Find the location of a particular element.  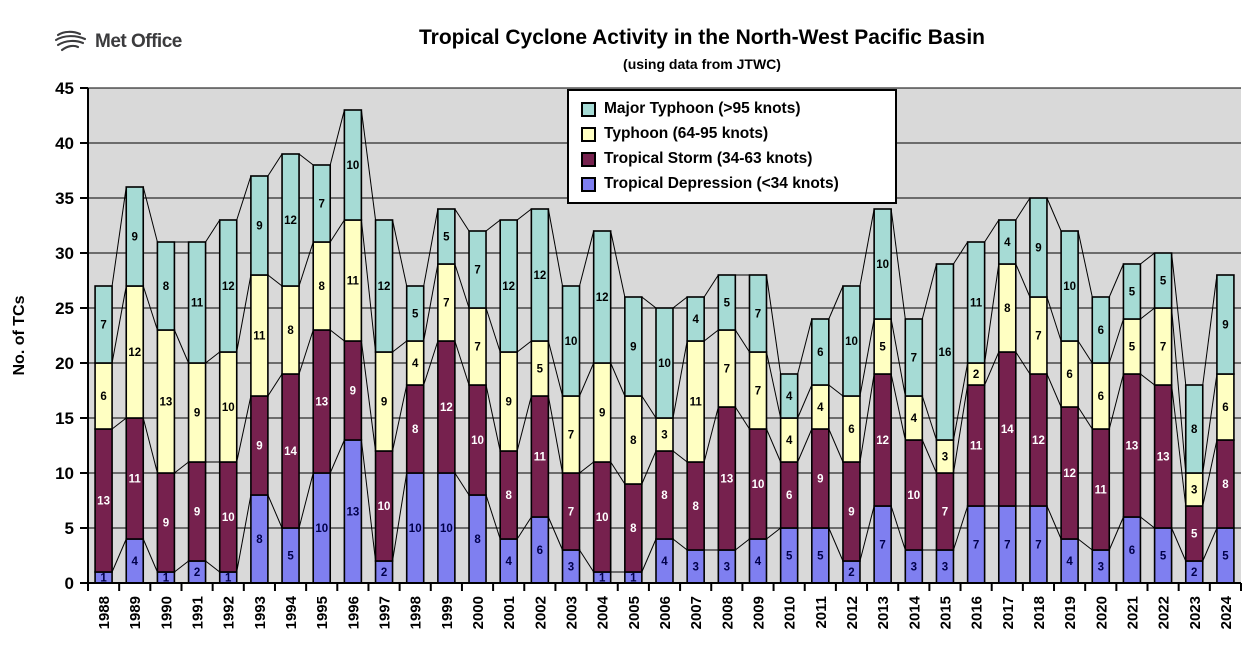

x-tick-label: 2014 is located at coordinates (914, 612).